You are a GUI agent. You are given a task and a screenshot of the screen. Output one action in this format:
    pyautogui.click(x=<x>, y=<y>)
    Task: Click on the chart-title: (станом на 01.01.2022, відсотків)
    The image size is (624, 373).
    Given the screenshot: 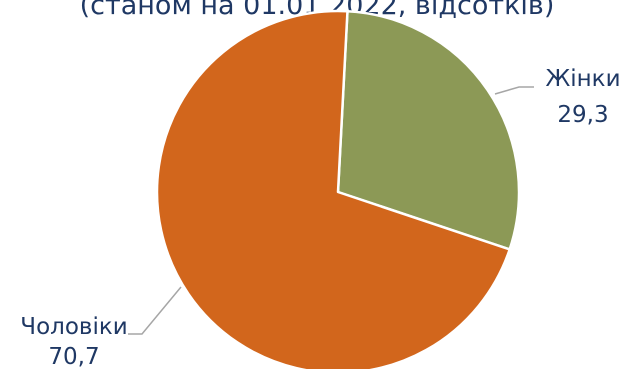 What is the action you would take?
    pyautogui.click(x=317, y=10)
    